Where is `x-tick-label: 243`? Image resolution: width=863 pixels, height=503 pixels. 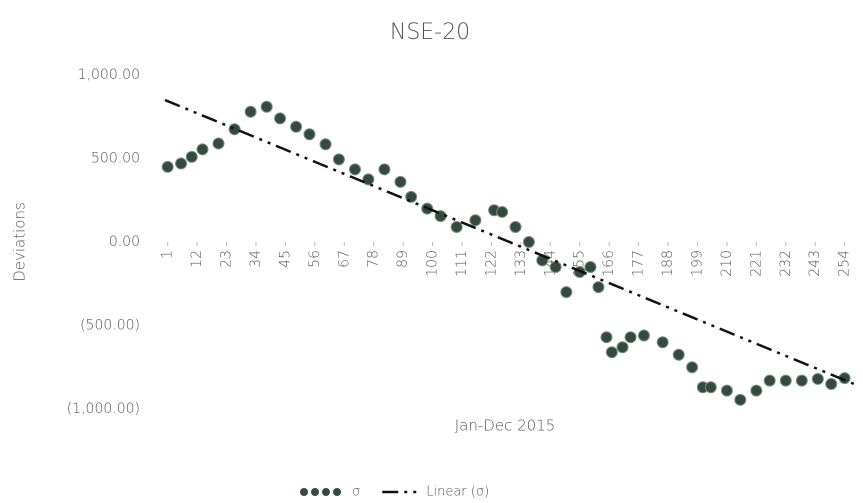 x-tick-label: 243 is located at coordinates (815, 263).